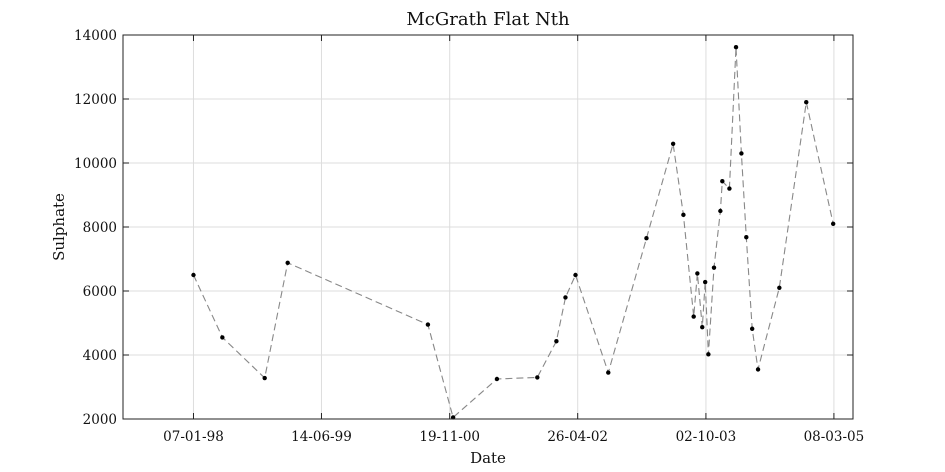  I want to click on y-tick-labels: 2000 4000 6000 8000 10000 12000 14000, so click(95, 228).